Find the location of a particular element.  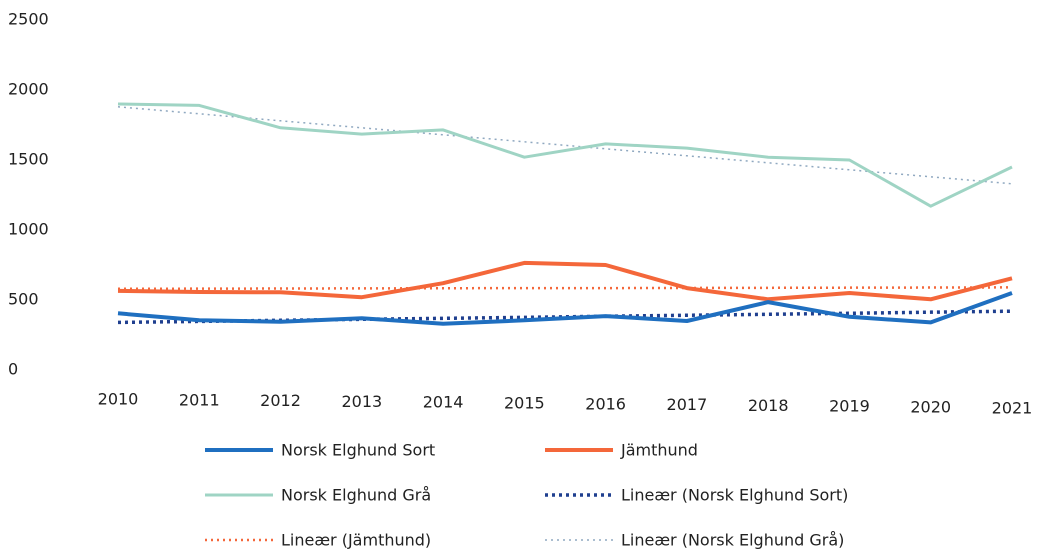

legend-label: Jämthund is located at coordinates (659, 450).